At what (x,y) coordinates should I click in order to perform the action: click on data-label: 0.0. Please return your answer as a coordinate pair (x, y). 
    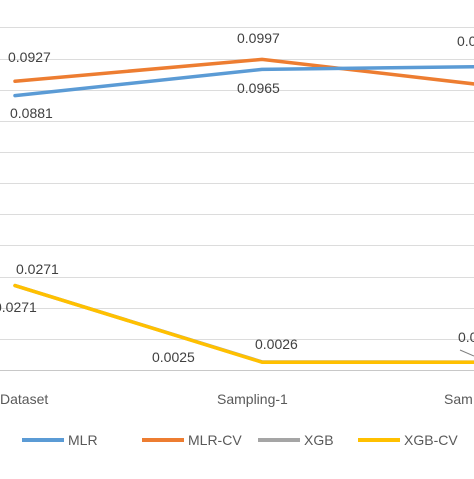
    Looking at the image, I should click on (465, 41).